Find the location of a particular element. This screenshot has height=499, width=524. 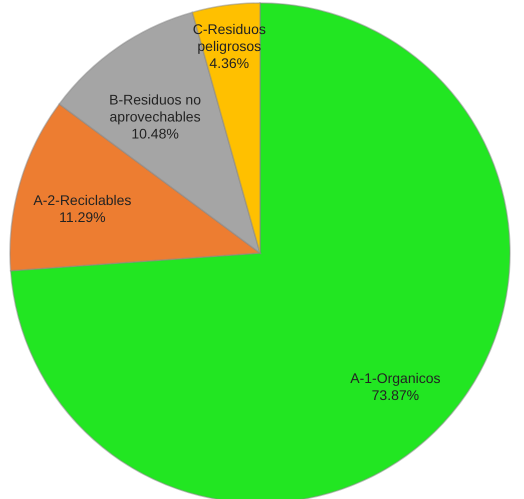

slice-label: B-Residuos no aprovechables is located at coordinates (155, 108).